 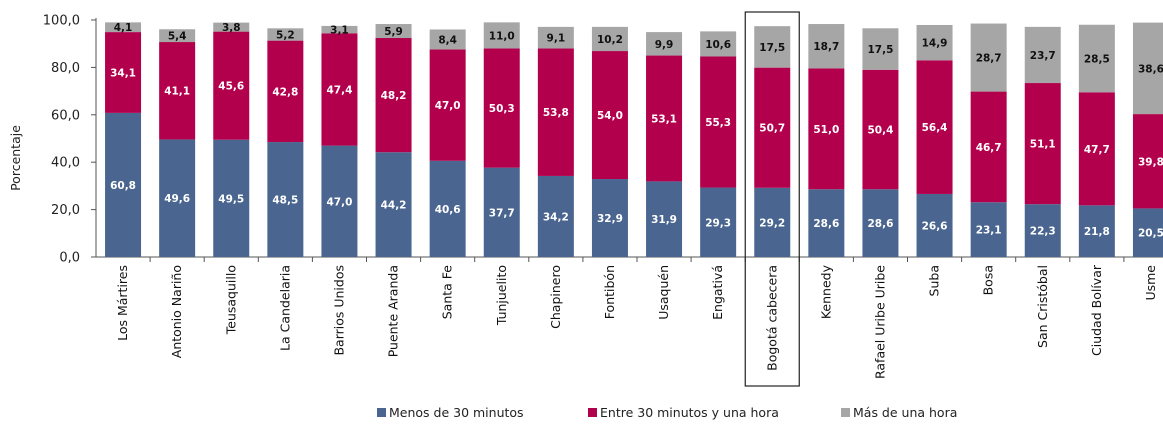 I want to click on category-label: Puente Aranda, so click(x=393, y=311).